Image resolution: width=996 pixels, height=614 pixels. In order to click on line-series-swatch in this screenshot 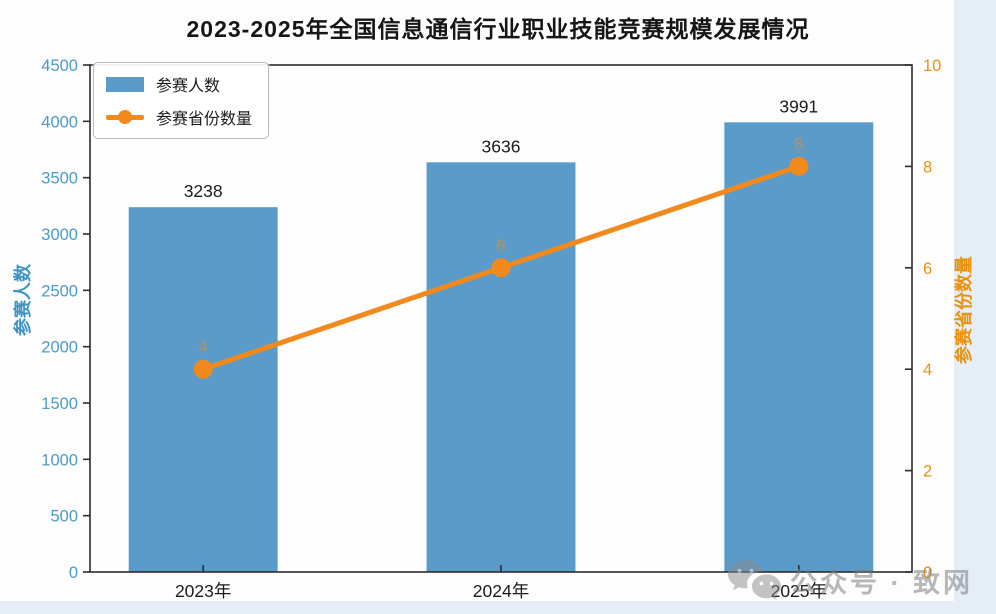, I will do `click(125, 117)`.